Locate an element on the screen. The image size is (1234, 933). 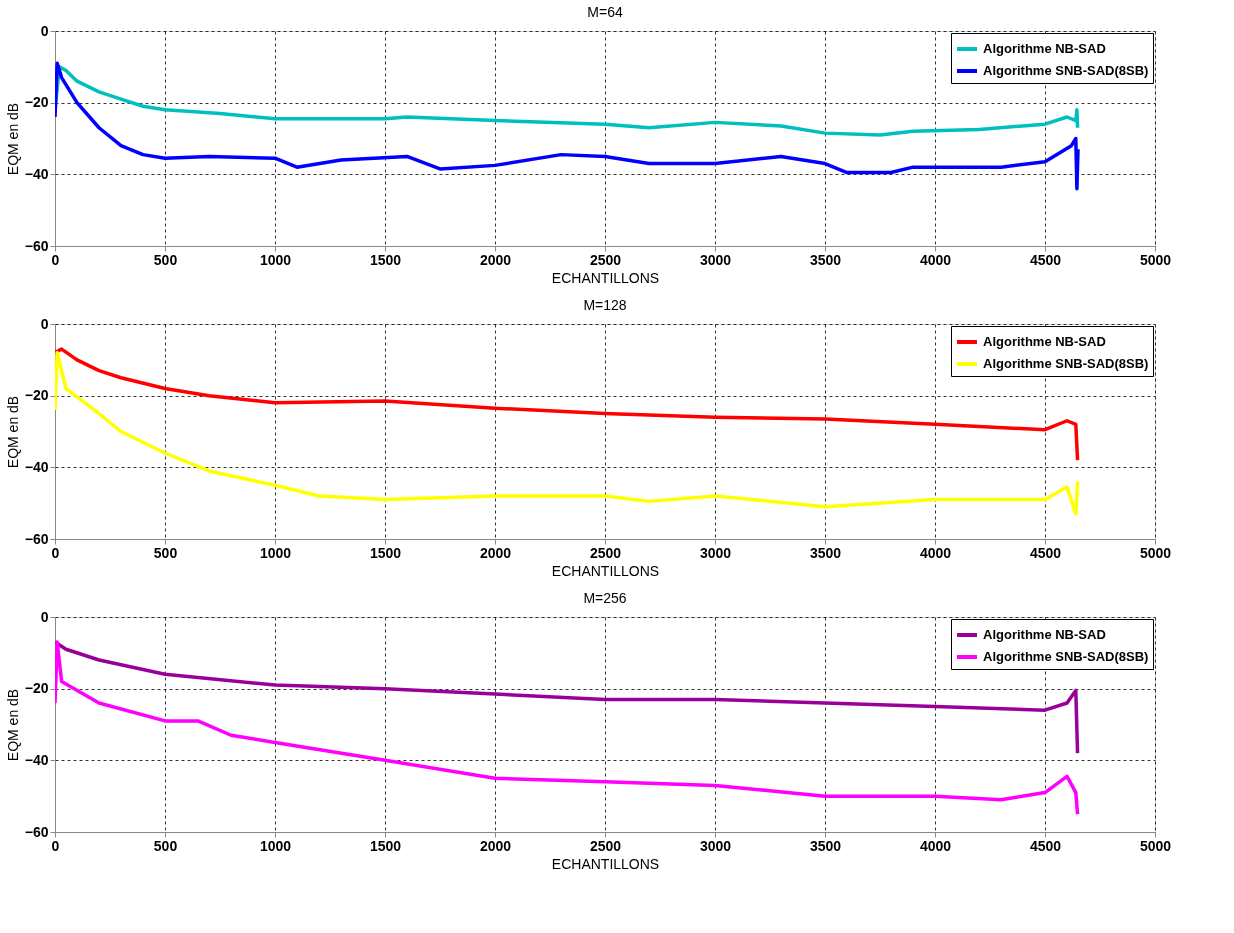
chart-title: M=256 is located at coordinates (605, 598).